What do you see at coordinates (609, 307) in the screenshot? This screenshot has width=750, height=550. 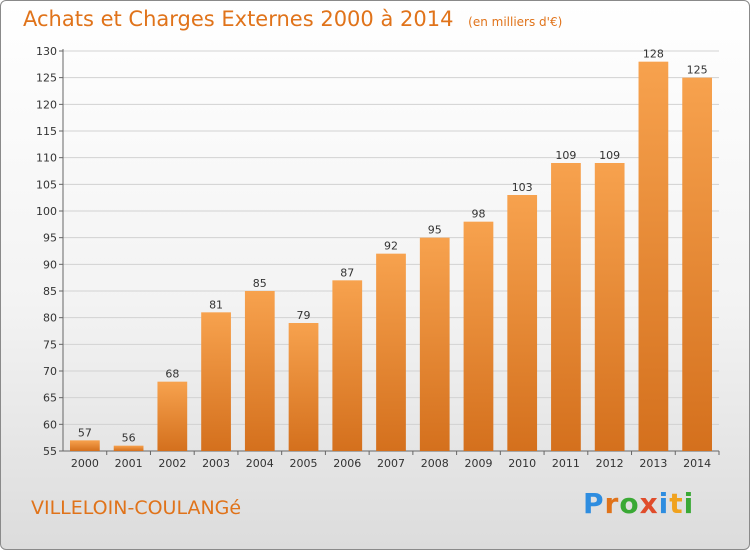 I see `bar-2012` at bounding box center [609, 307].